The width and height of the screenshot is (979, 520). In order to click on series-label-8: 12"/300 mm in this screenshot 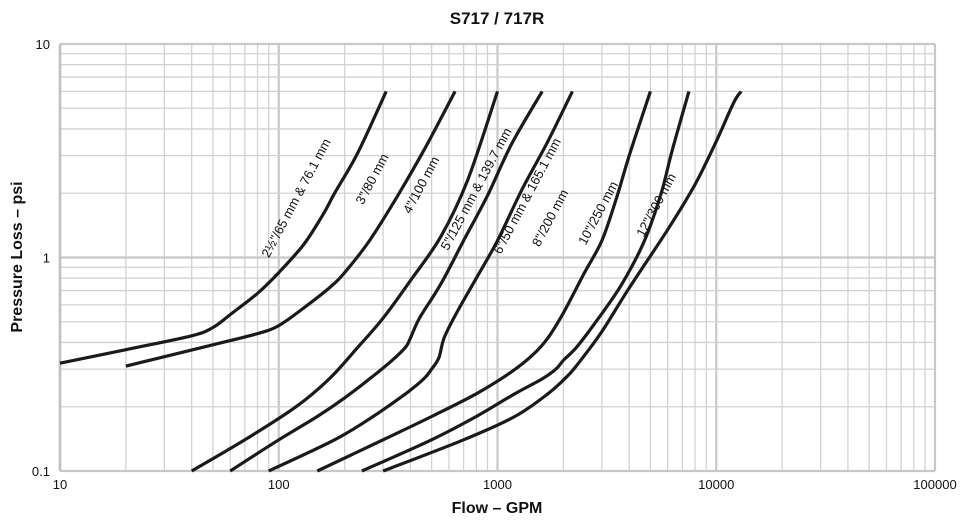, I will do `click(656, 205)`.